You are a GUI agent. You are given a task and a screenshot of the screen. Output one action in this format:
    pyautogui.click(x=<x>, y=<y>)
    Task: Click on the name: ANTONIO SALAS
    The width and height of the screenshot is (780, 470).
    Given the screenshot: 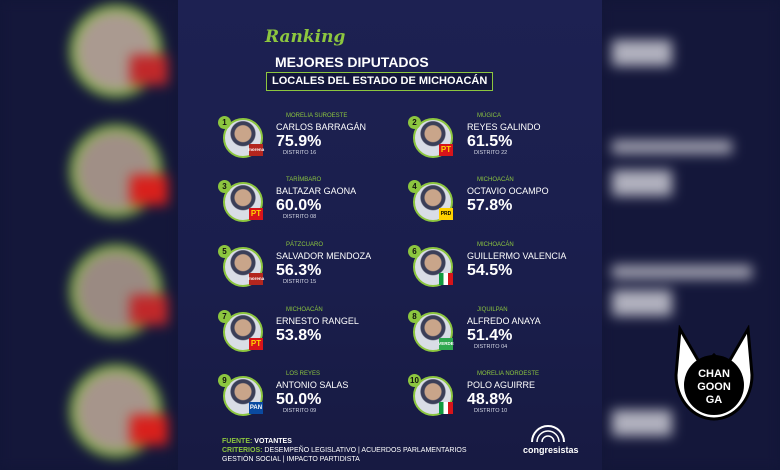 What is the action you would take?
    pyautogui.click(x=312, y=385)
    